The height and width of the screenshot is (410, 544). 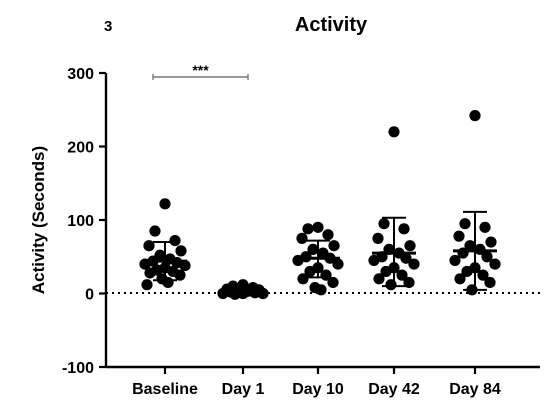 I want to click on x-tick-label: Baseline, so click(x=165, y=389).